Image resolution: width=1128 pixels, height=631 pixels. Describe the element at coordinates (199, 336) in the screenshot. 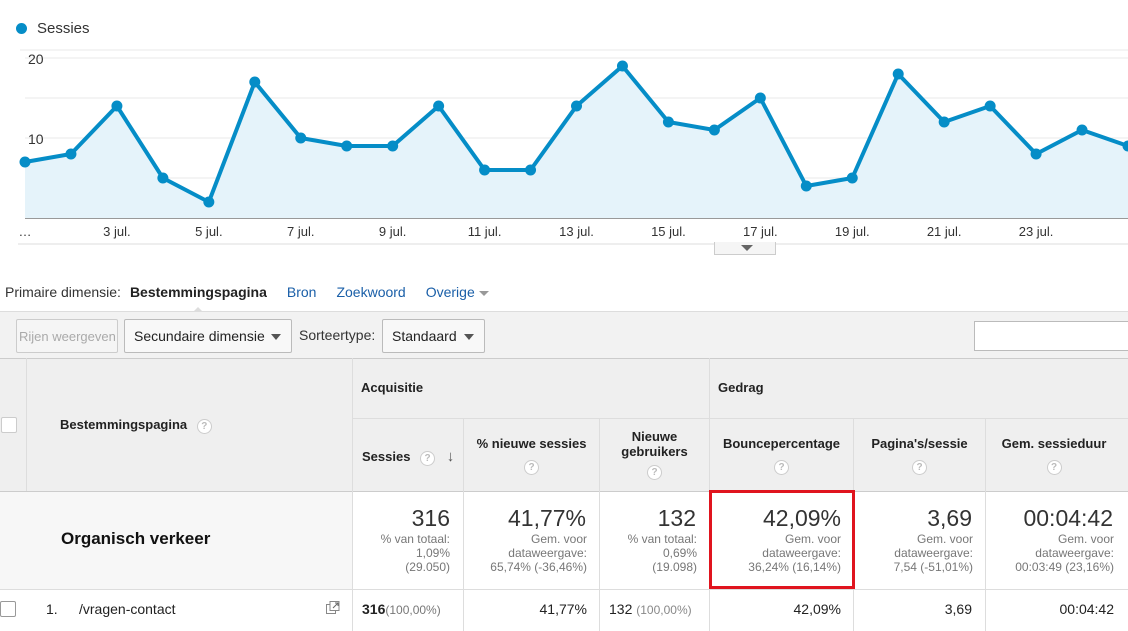

I see `secondary-dimension-label: Secundaire dimensie` at that location.